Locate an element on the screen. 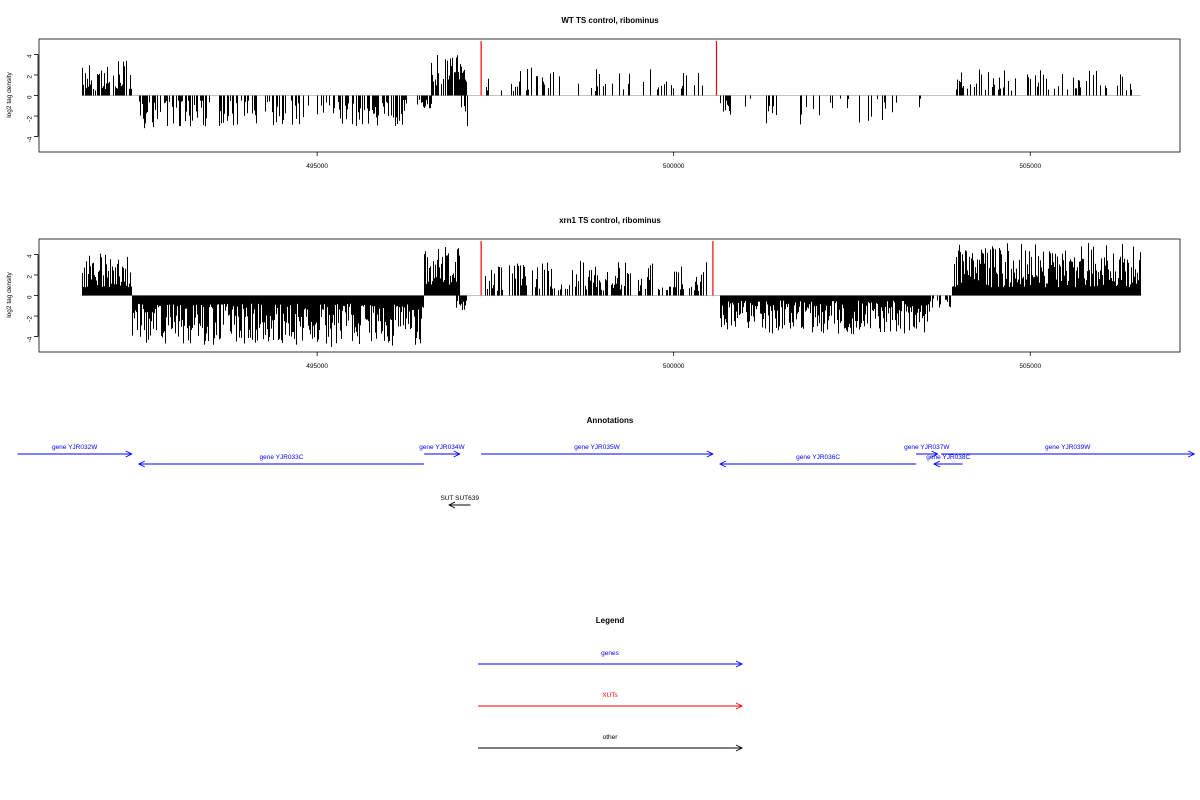  xrn1-y-axis: 4 2 0 -2 -4 is located at coordinates (33, 298).